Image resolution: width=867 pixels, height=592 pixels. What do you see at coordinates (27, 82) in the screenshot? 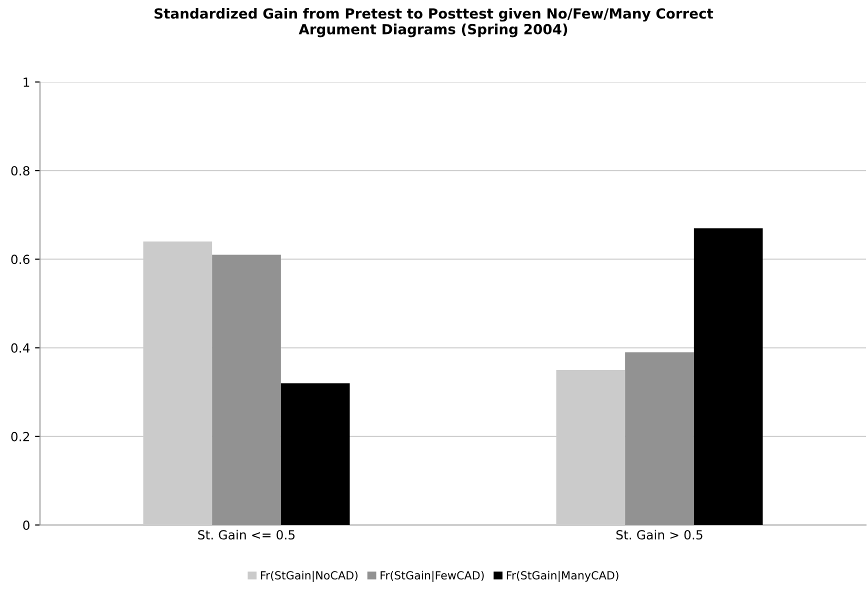
I see `y-tick-label: 1` at bounding box center [27, 82].